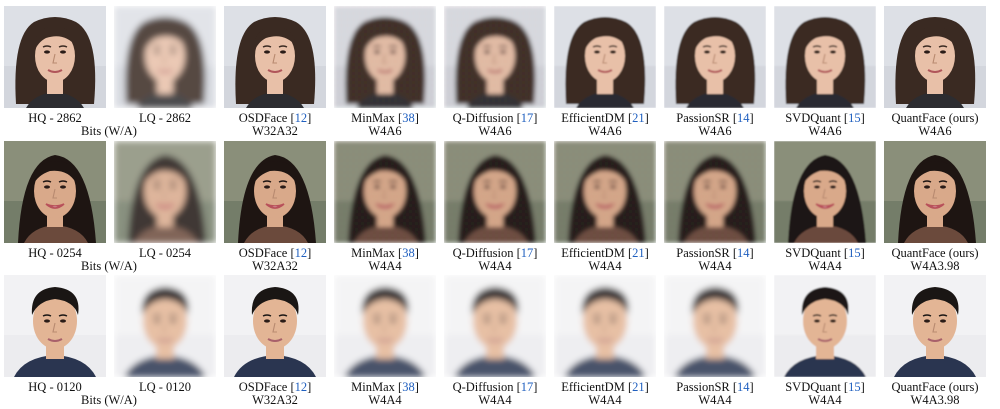 This screenshot has height=409, width=1000. I want to click on bit-width-label: W4A3.98, so click(935, 266).